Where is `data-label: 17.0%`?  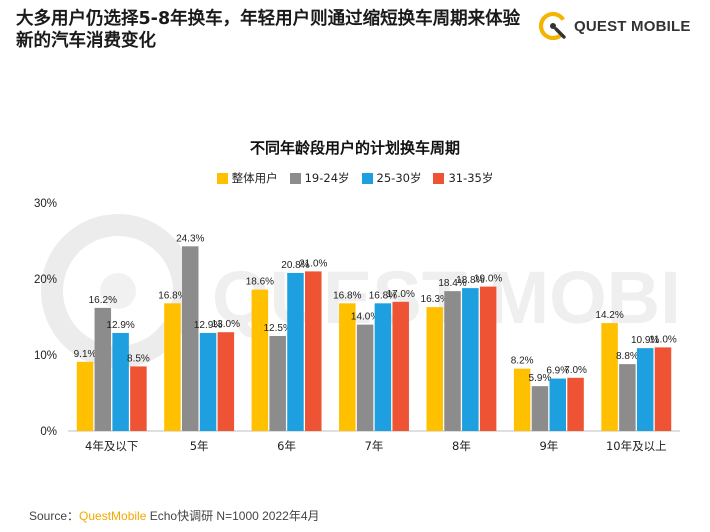
data-label: 17.0% is located at coordinates (401, 294).